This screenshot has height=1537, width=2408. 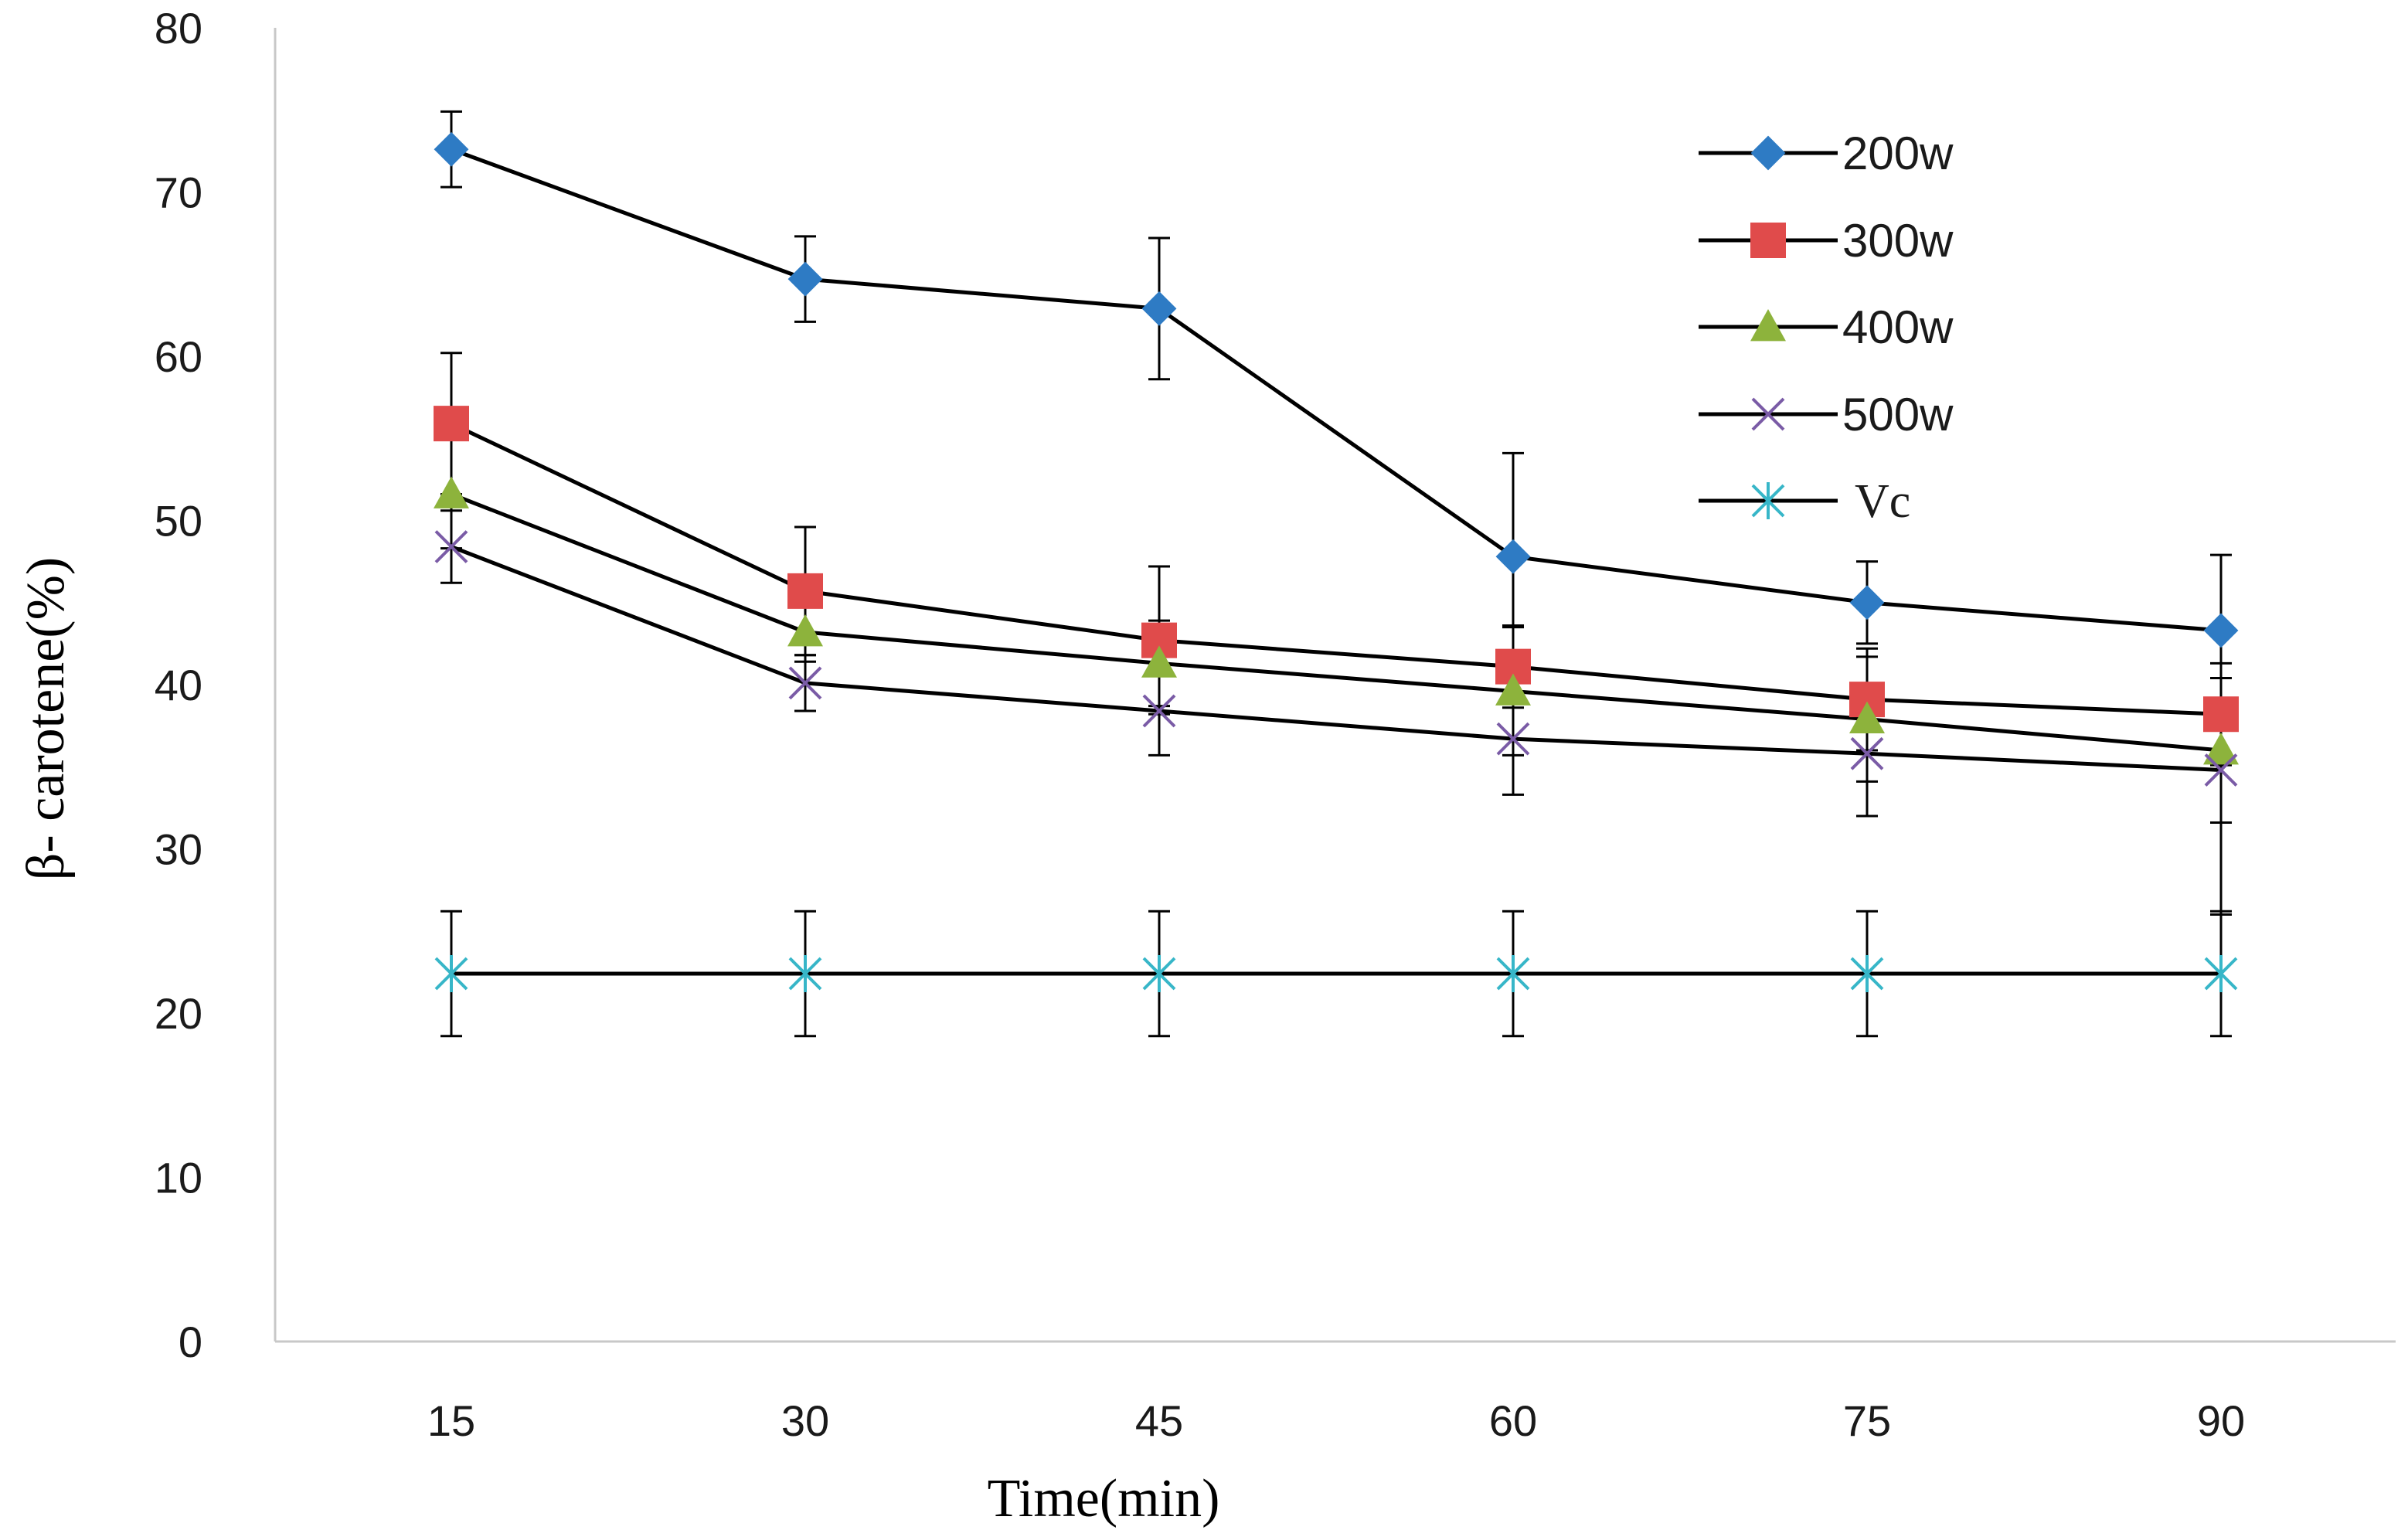 I want to click on x-tick-label: 30, so click(x=805, y=1420).